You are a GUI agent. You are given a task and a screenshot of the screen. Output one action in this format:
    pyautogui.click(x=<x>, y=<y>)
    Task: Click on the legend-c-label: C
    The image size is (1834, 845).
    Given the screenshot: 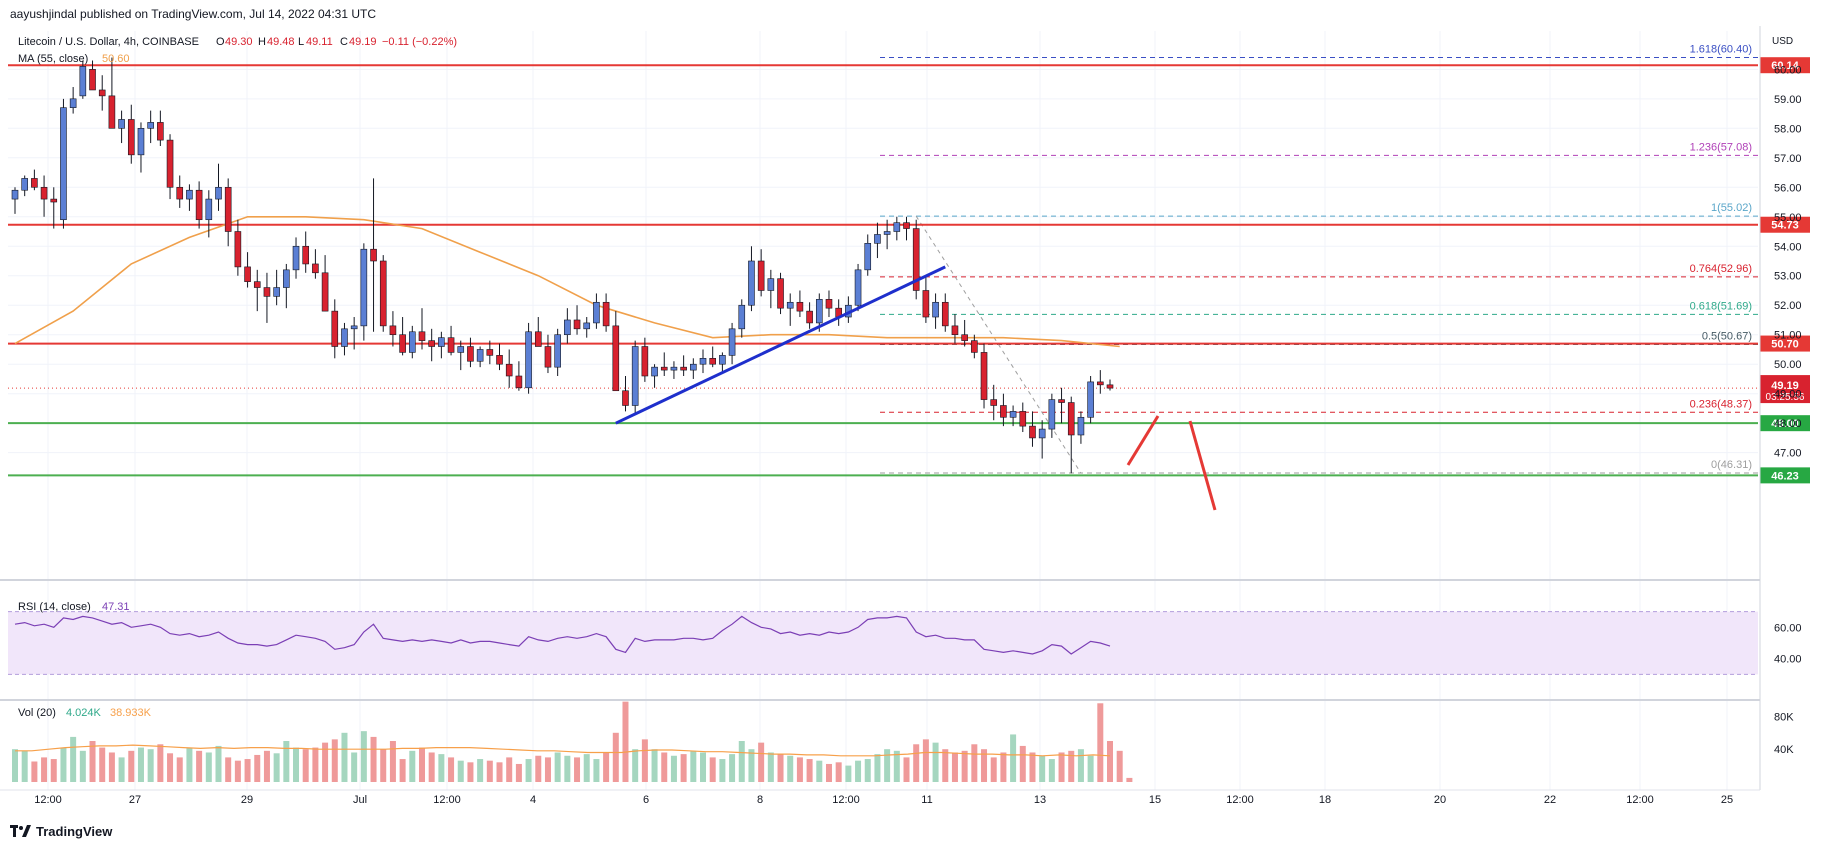 What is the action you would take?
    pyautogui.click(x=344, y=42)
    